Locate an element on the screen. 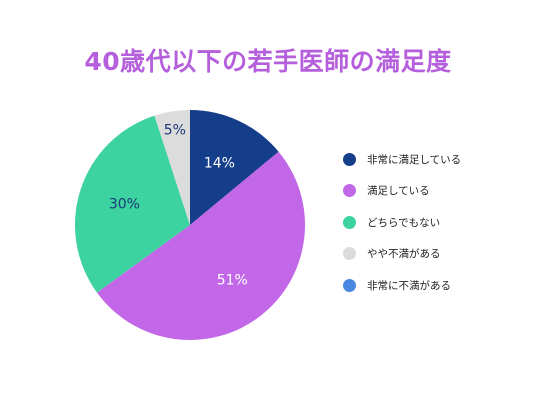  legend-item: 非常に満足している is located at coordinates (402, 159).